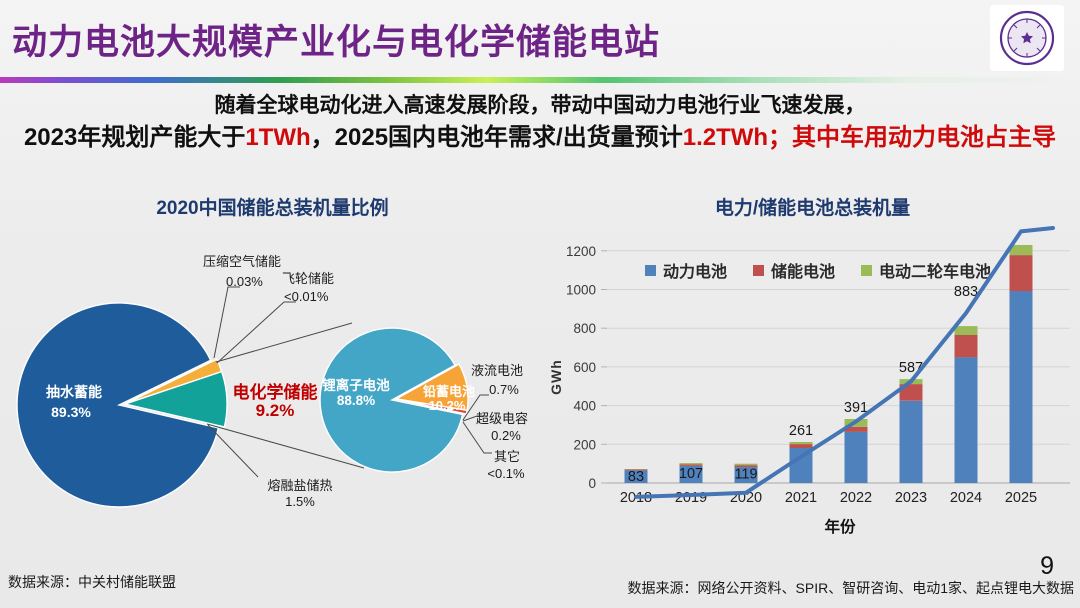 This screenshot has height=608, width=1080. What do you see at coordinates (856, 408) in the screenshot?
I see `bar-total-label: 391` at bounding box center [856, 408].